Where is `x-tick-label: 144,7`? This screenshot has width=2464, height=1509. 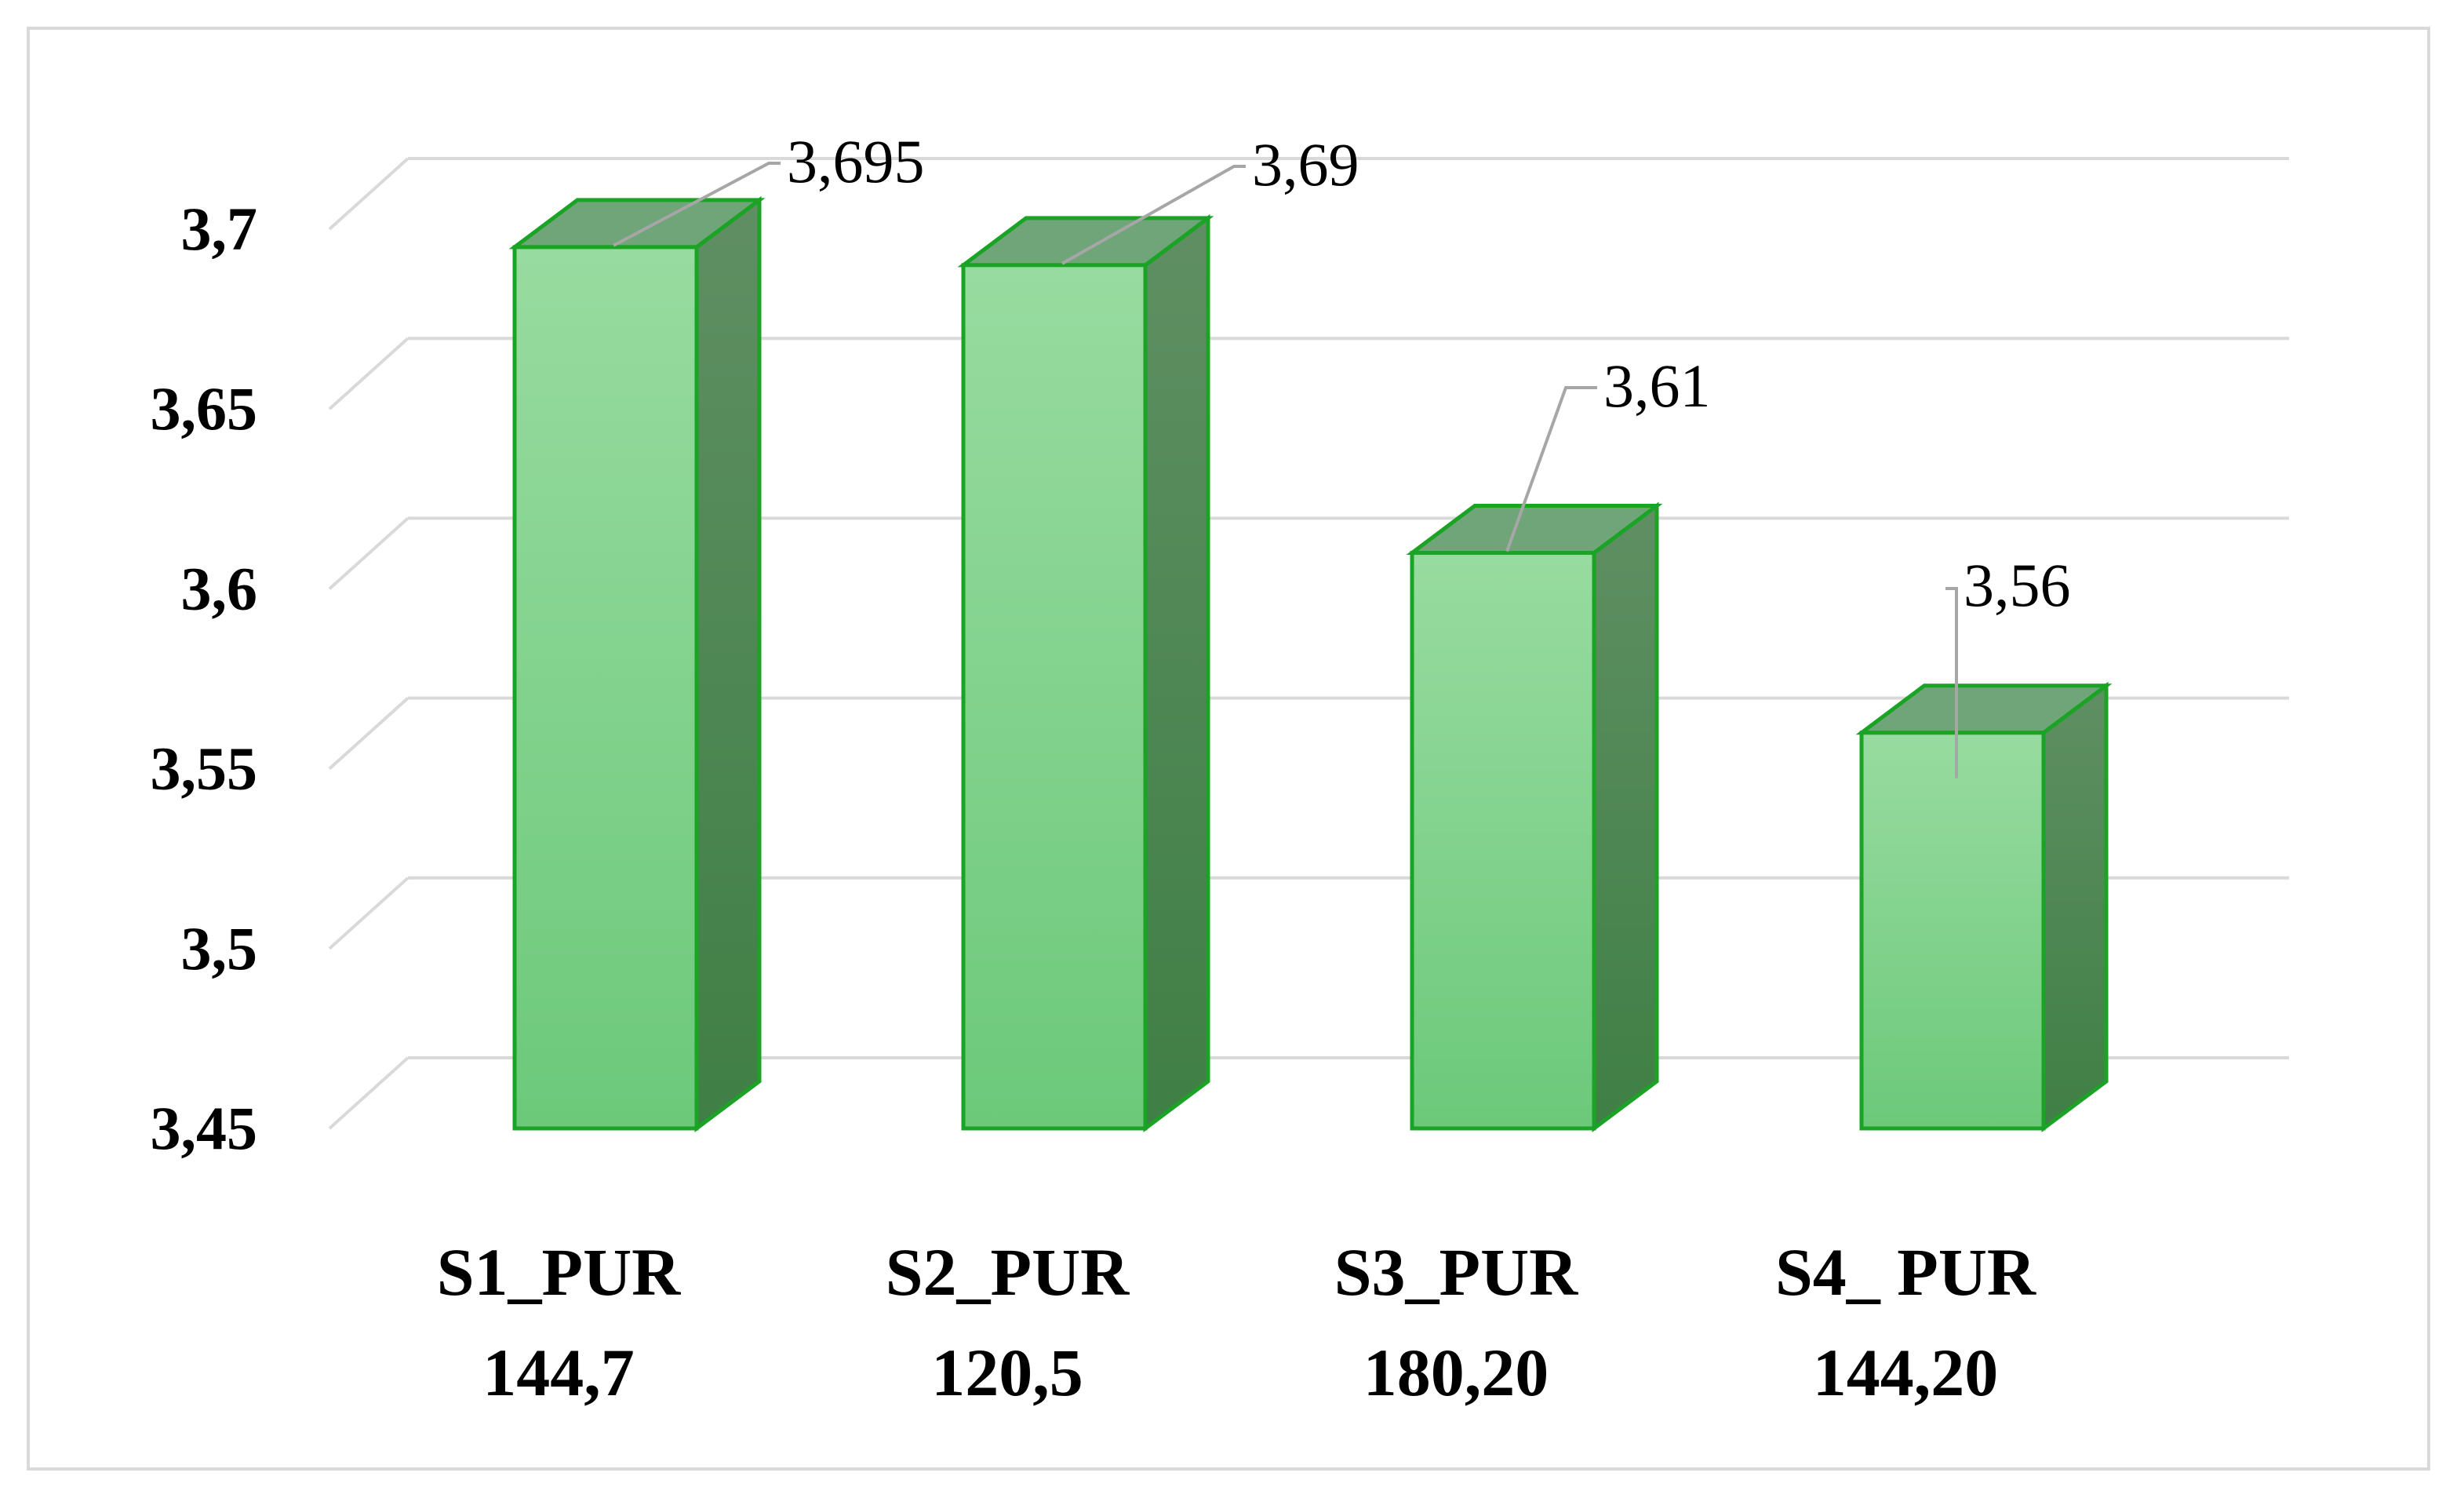
x-tick-label: 144,7 is located at coordinates (558, 1372).